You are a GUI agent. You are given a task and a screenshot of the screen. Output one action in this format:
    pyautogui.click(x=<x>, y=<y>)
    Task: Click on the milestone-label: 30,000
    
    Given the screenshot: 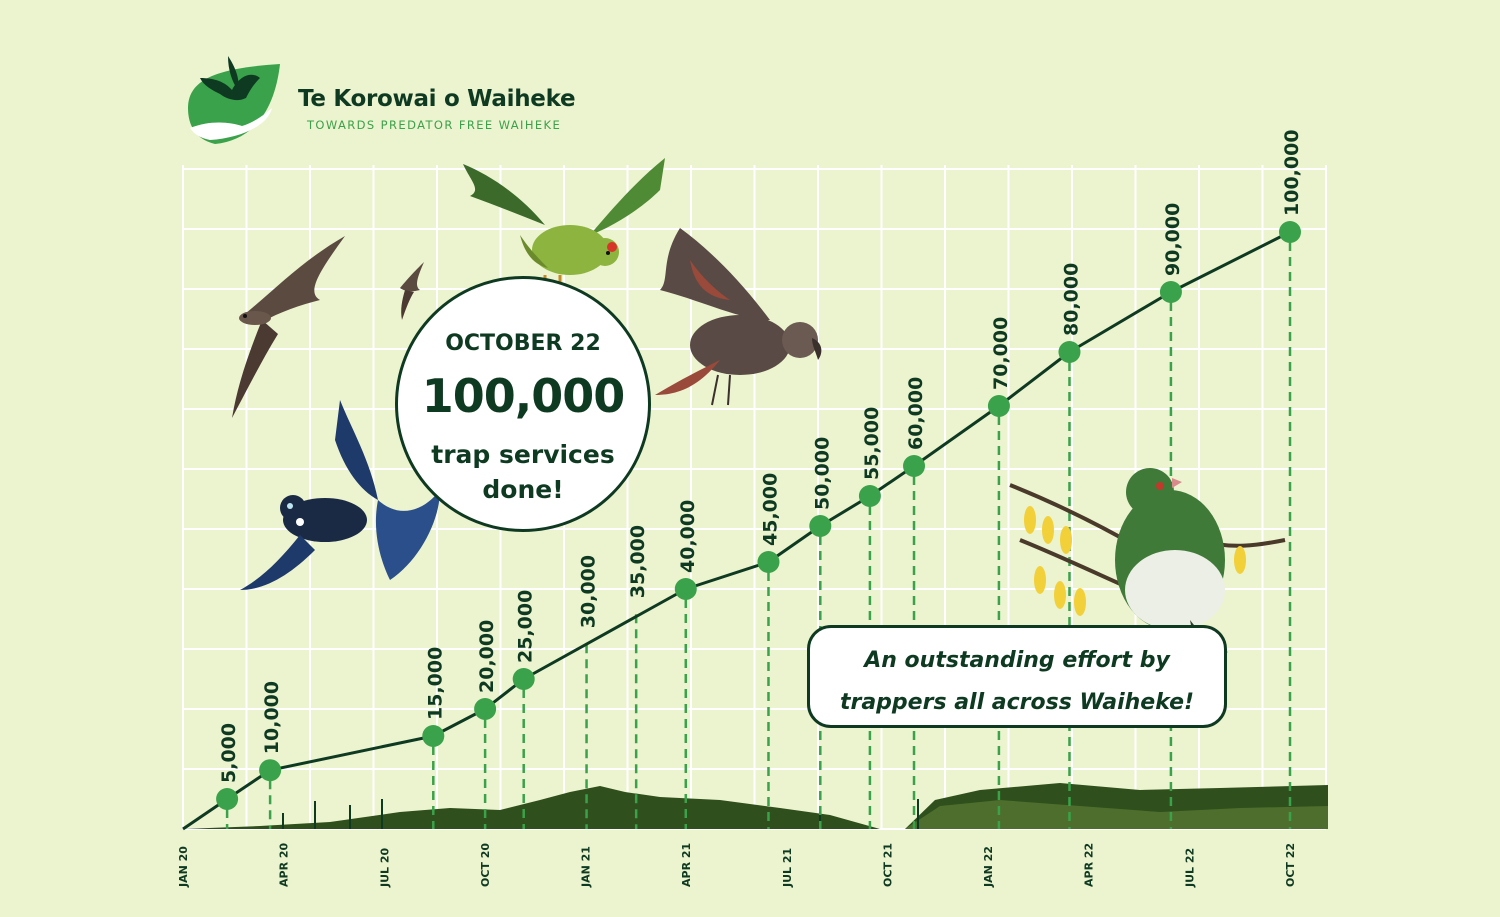 What is the action you would take?
    pyautogui.click(x=589, y=591)
    